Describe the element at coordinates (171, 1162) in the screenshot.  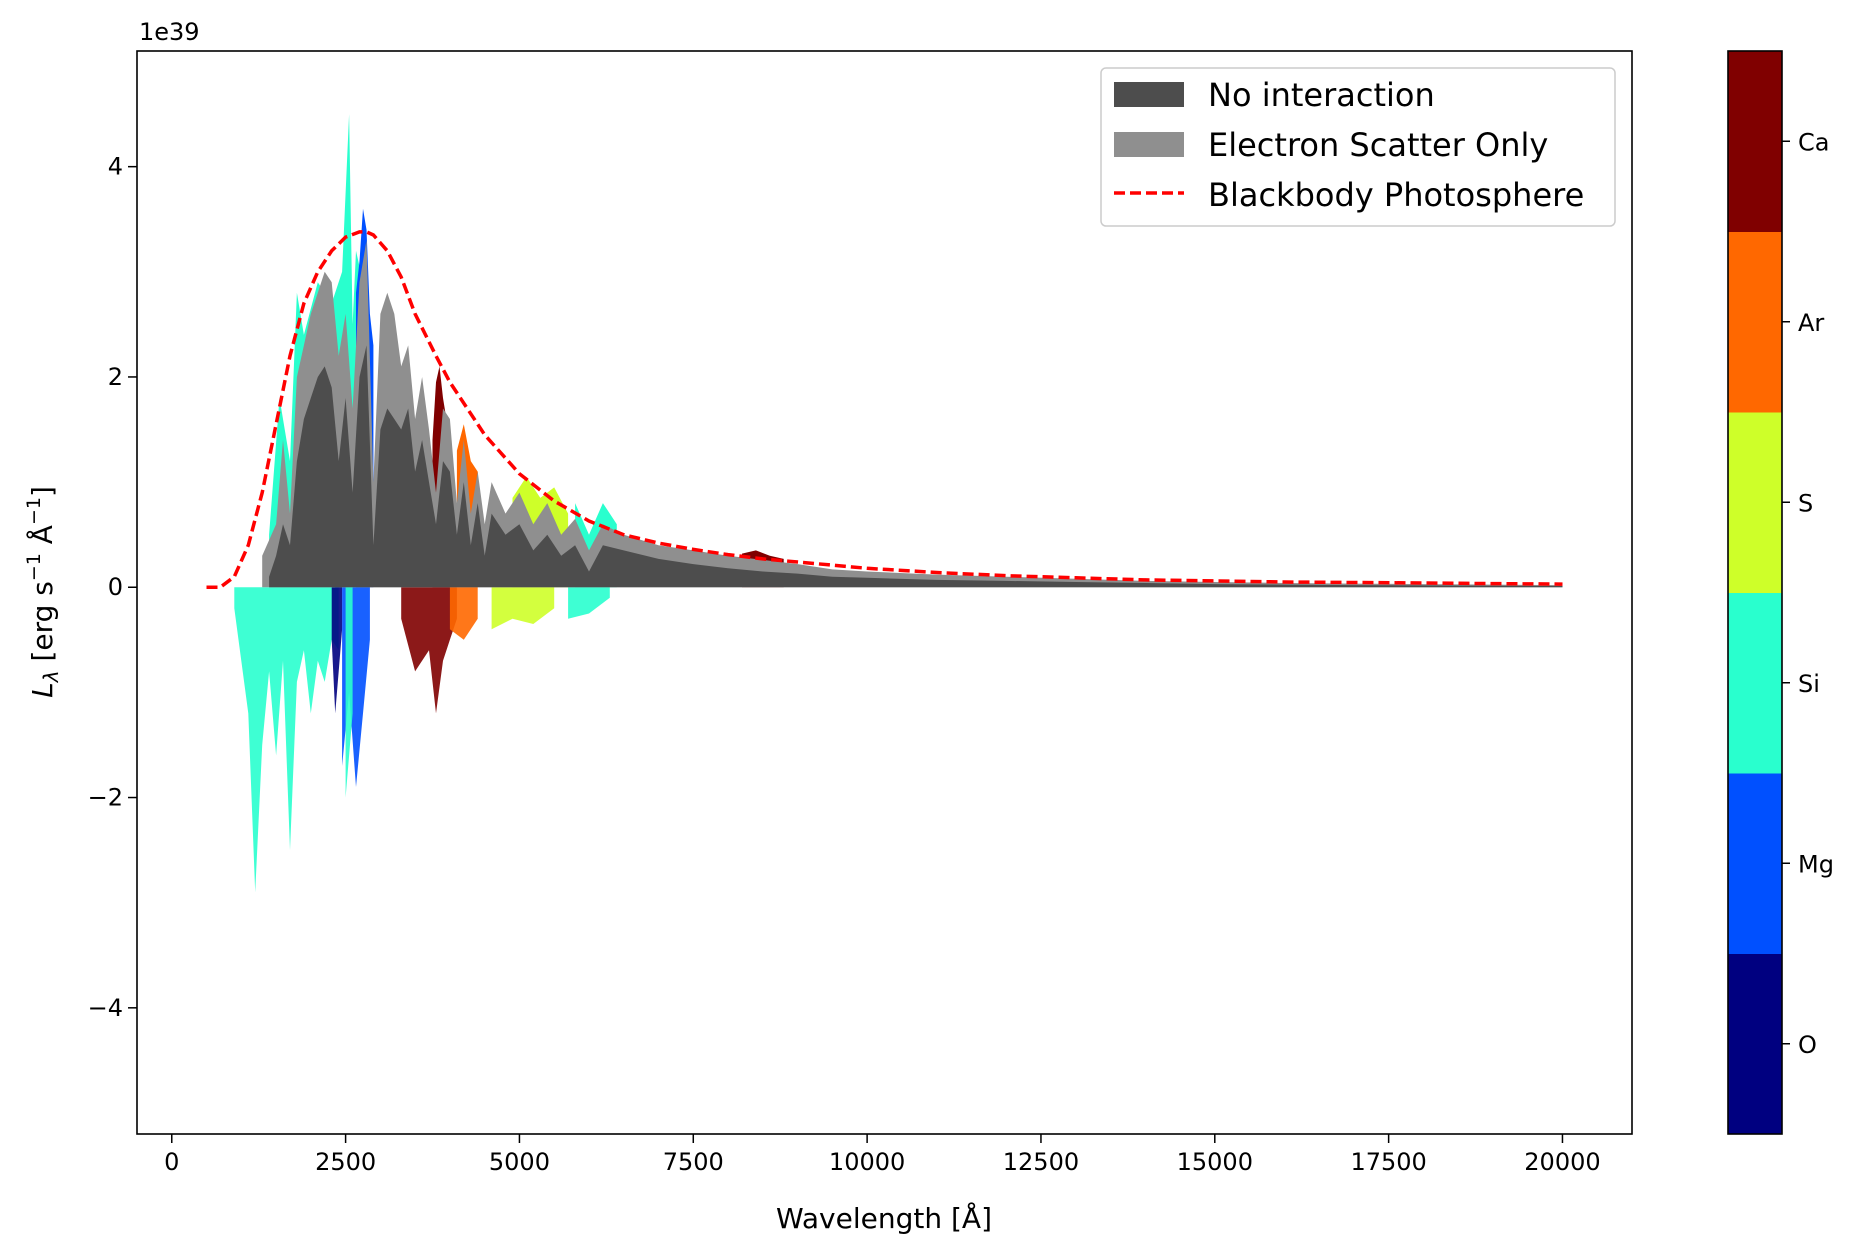
I see `x-tick-label-0: 0` at that location.